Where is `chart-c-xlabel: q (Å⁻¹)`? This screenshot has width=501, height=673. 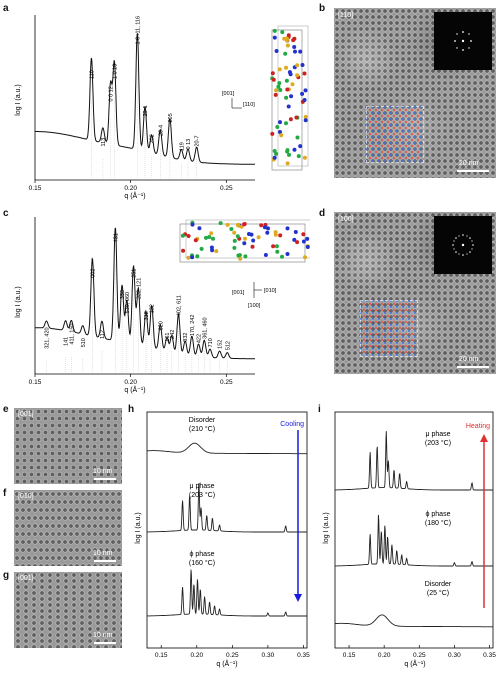 chart-c-xlabel: q (Å⁻¹) is located at coordinates (134, 389).